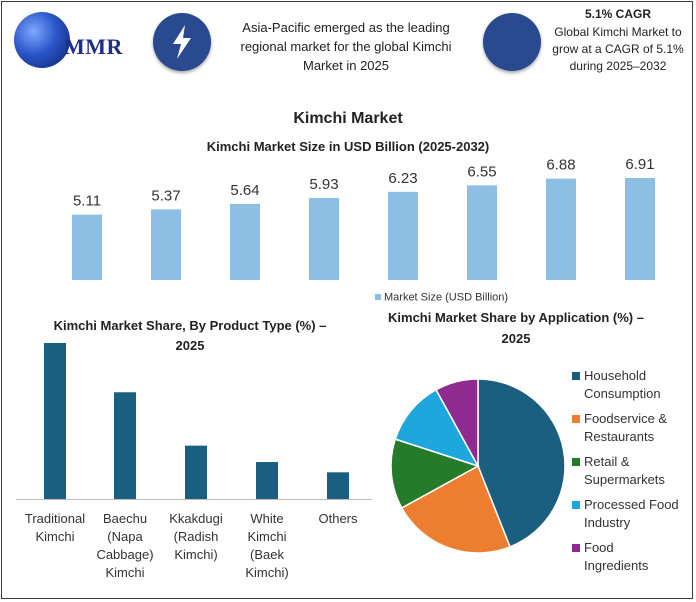 Image resolution: width=696 pixels, height=602 pixels. I want to click on logo-text: MMR, so click(93, 46).